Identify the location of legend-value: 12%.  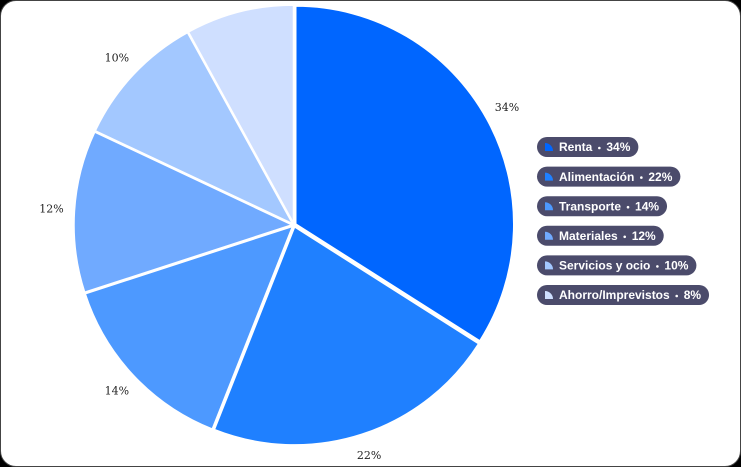
(644, 236).